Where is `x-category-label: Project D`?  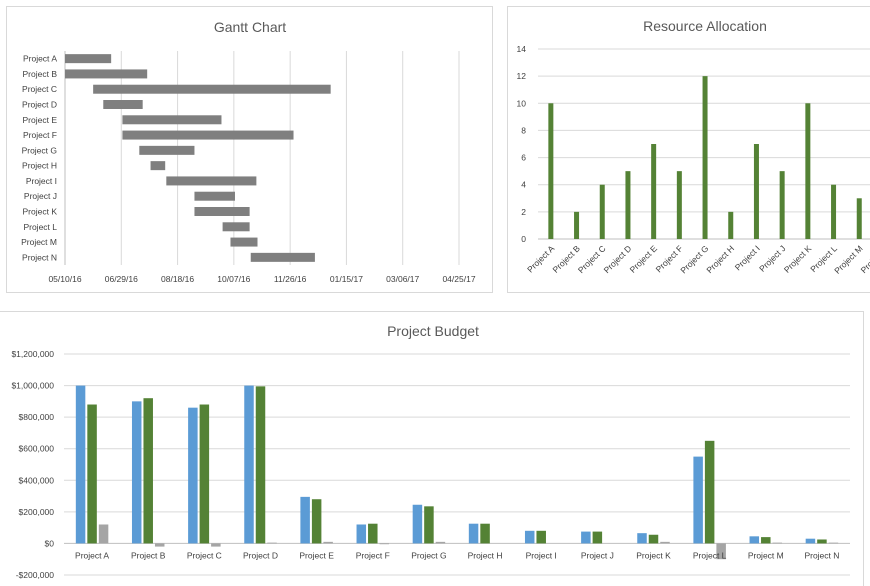 x-category-label: Project D is located at coordinates (260, 555).